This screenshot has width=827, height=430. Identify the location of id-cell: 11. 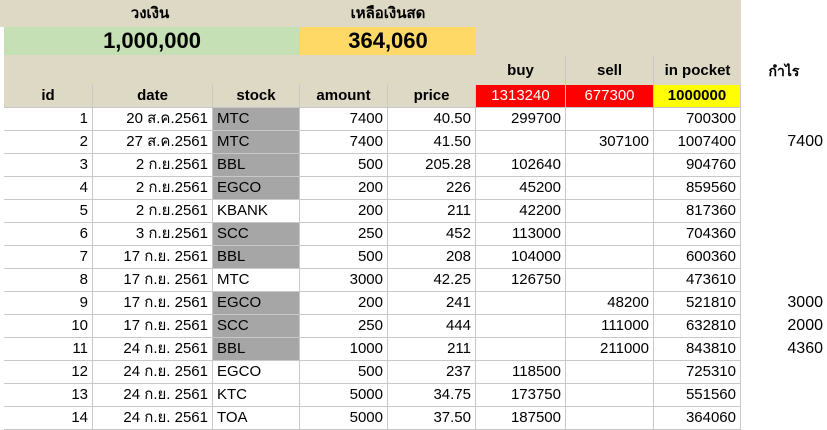
(48, 349).